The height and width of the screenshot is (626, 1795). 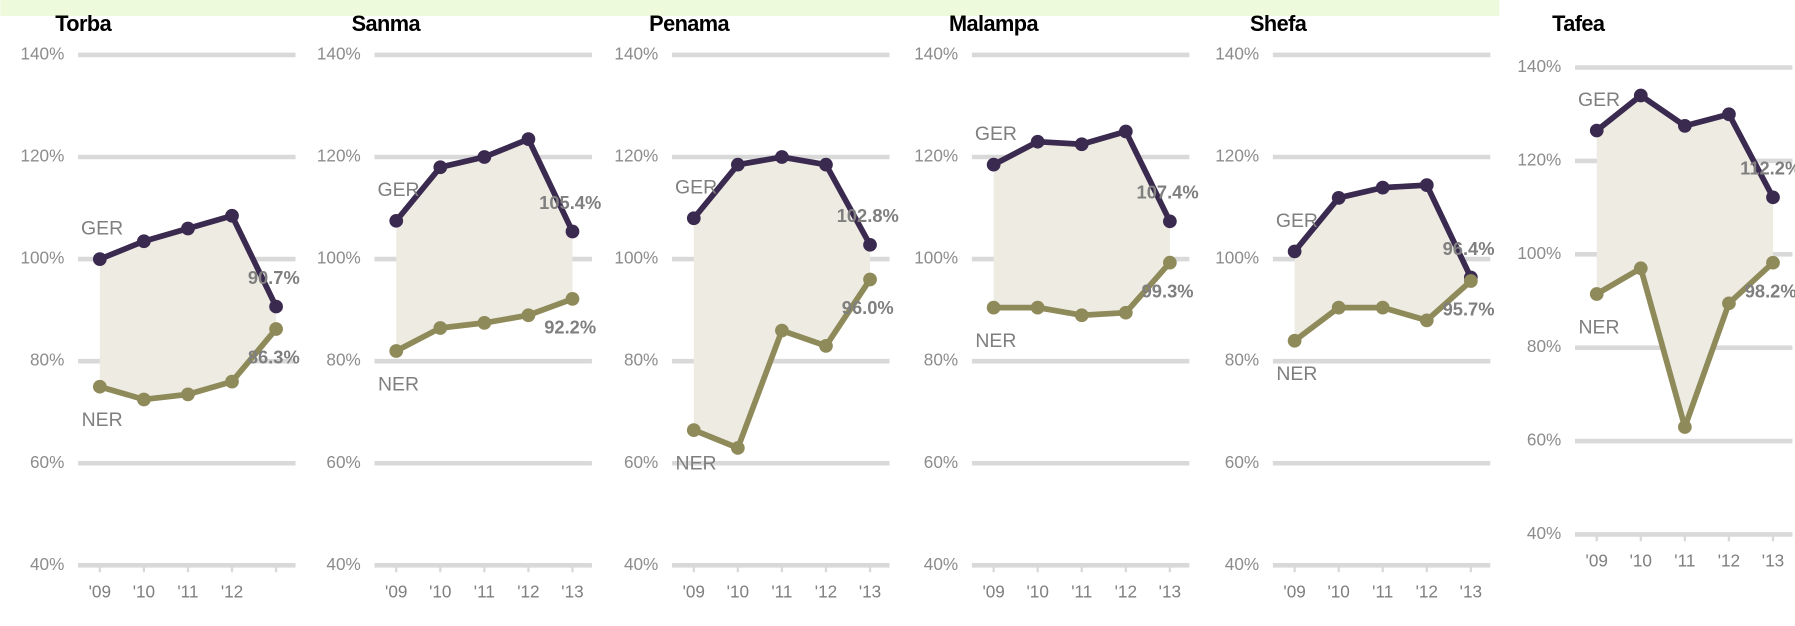 I want to click on chart-title: Malampa, so click(x=994, y=23).